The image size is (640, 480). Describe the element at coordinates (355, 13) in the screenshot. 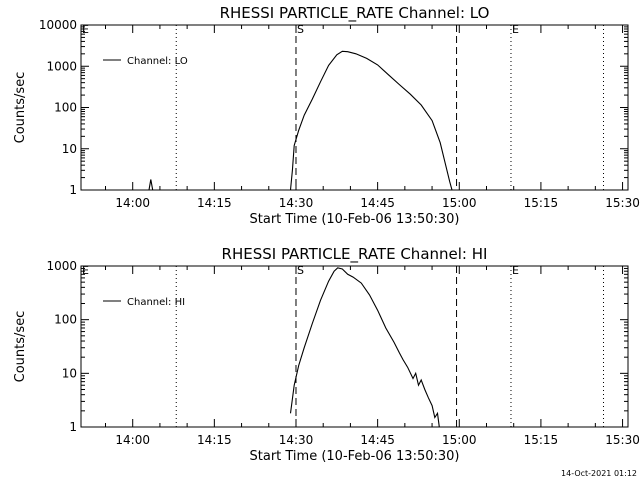

I see `chart-title: RHESSI PARTICLE_RATE Channel: LO` at that location.